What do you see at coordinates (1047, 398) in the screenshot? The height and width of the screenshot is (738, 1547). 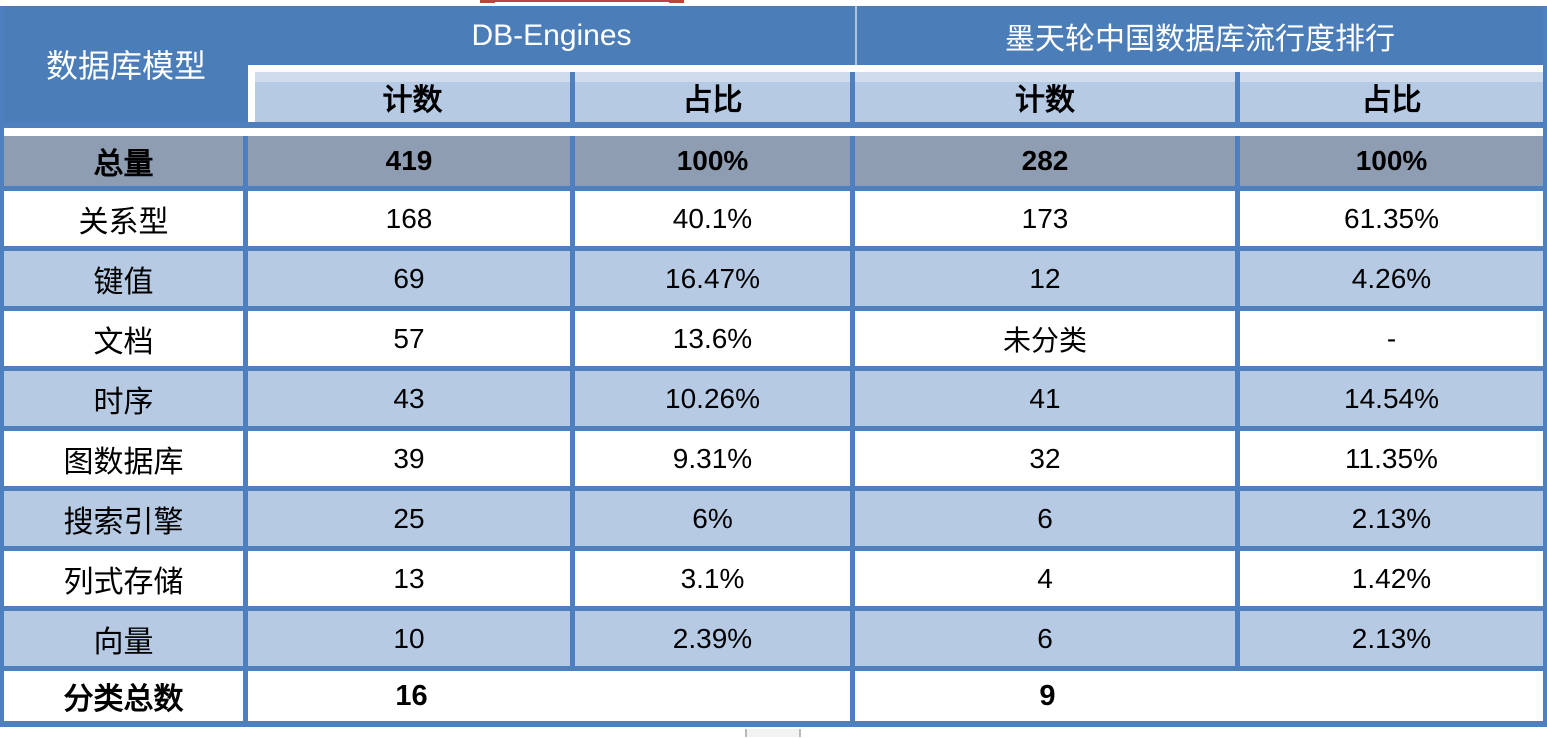 I see `cell-value: 41` at bounding box center [1047, 398].